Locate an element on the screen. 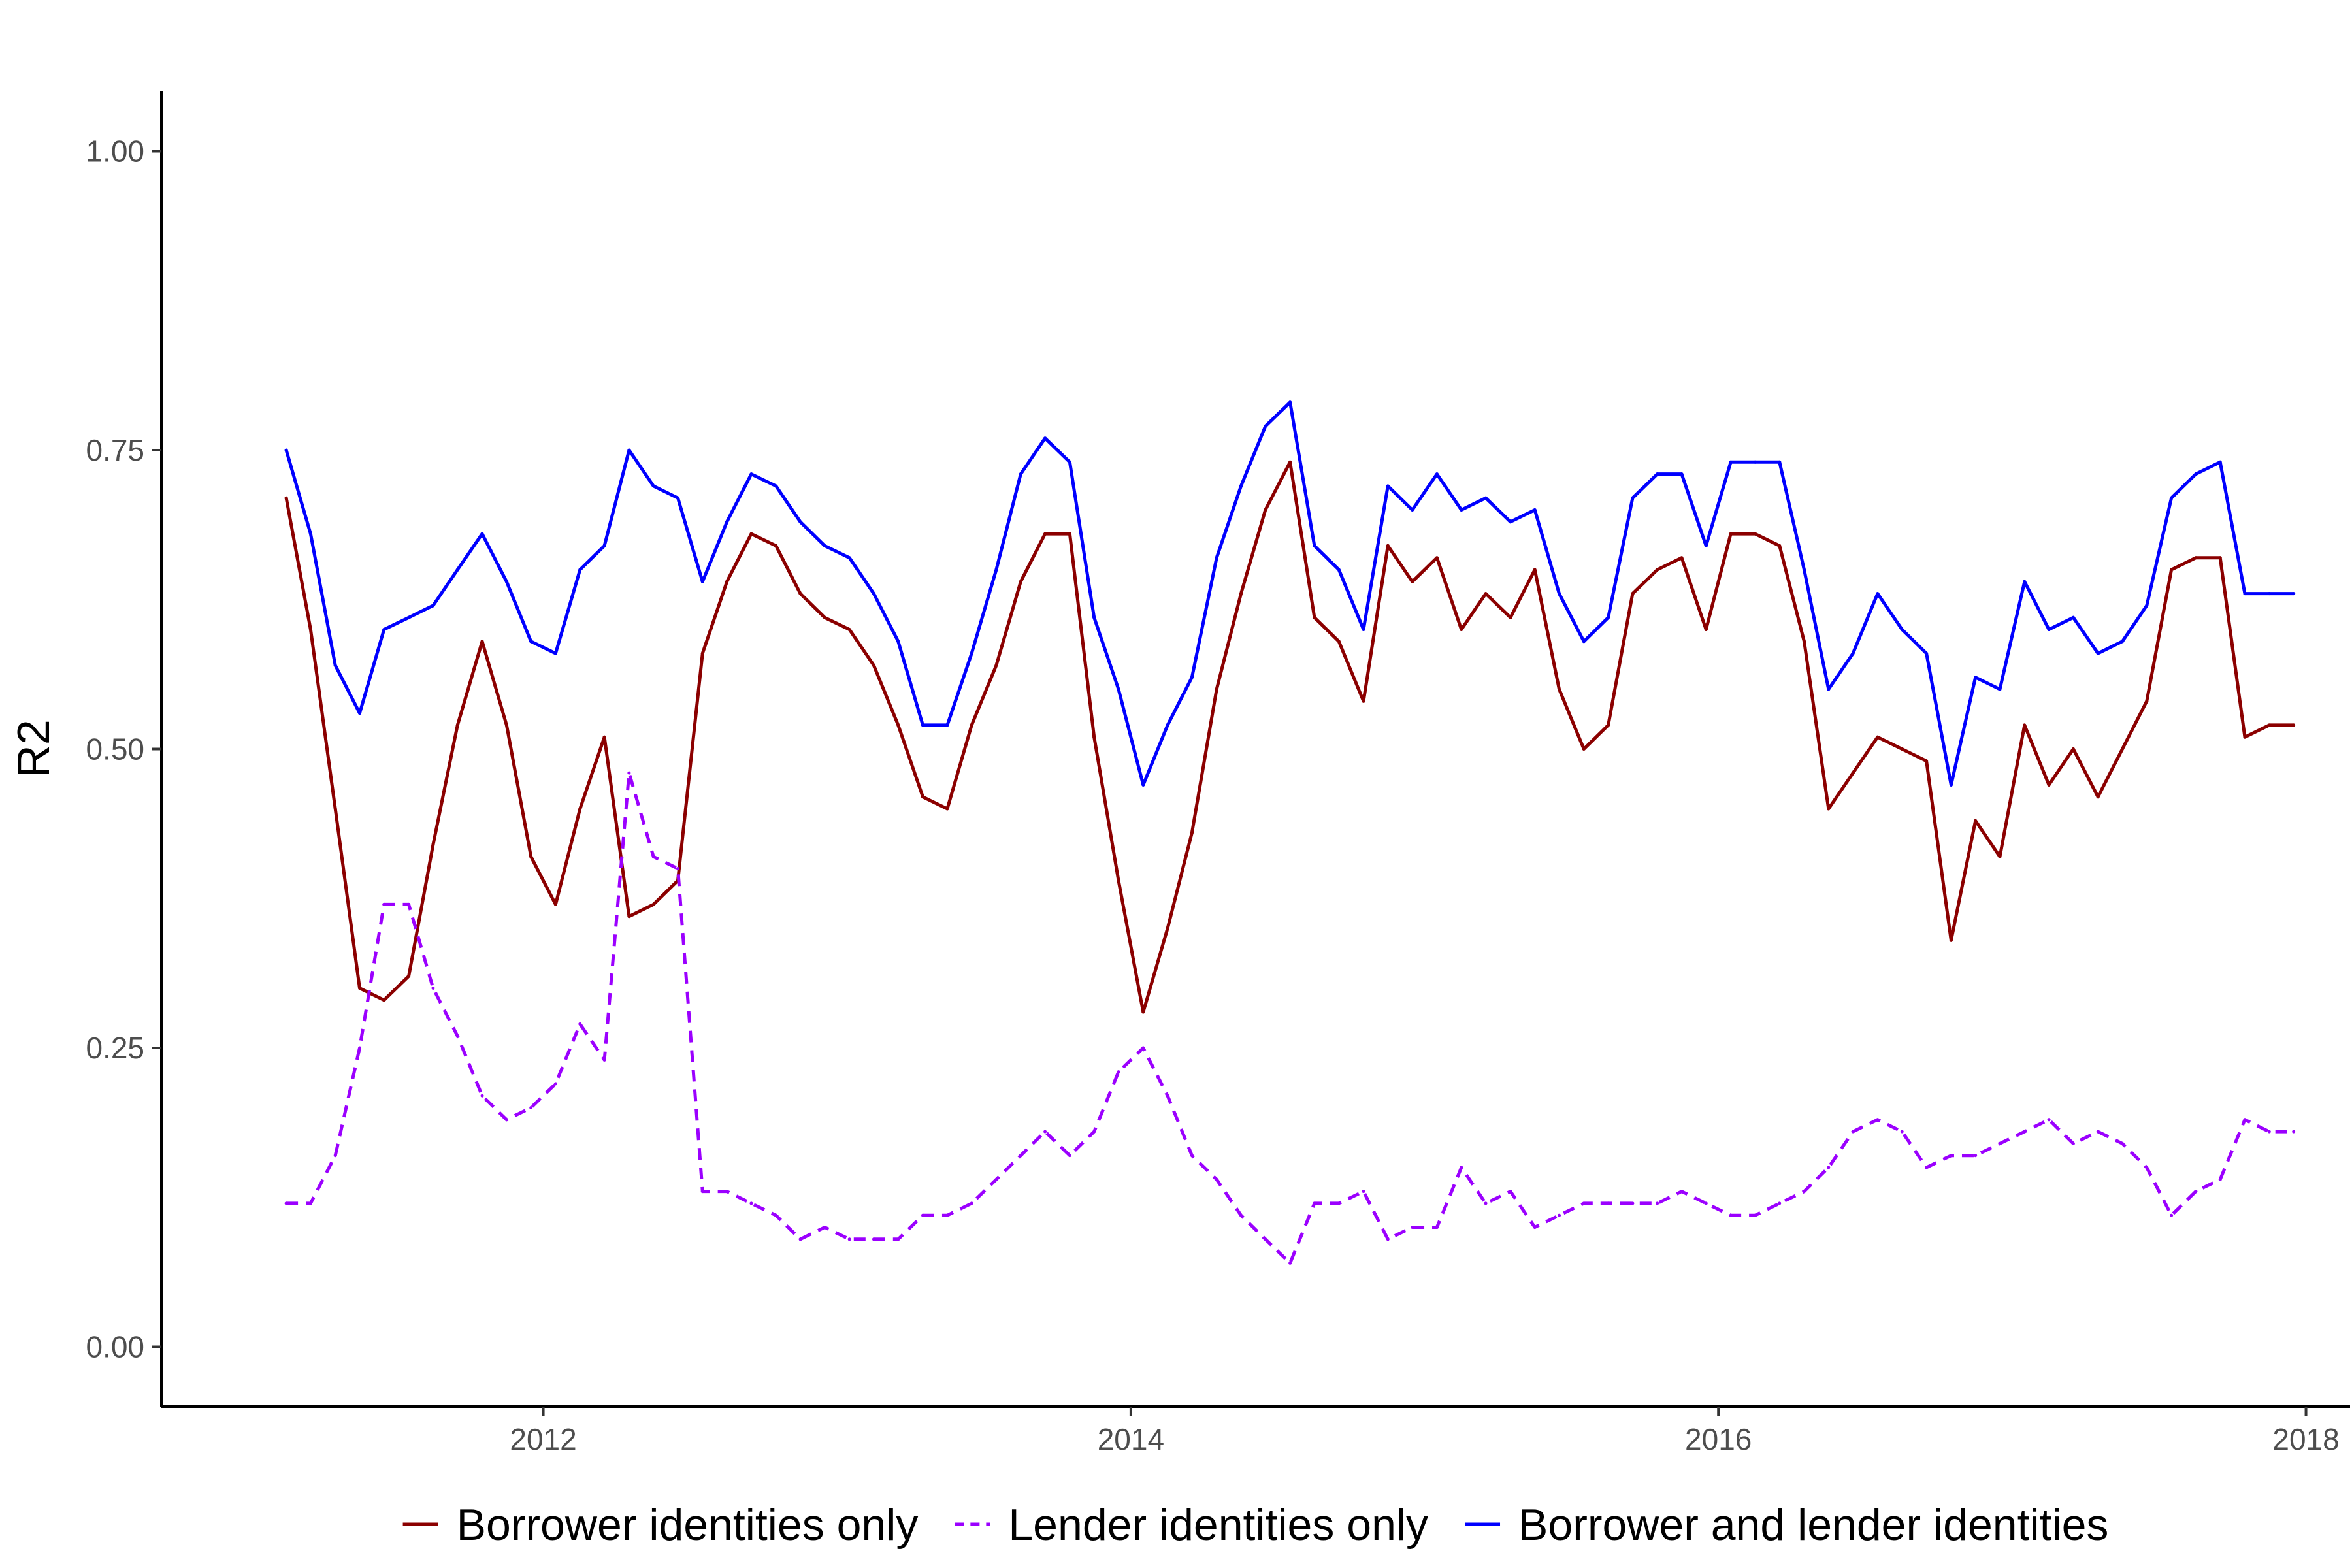 The image size is (2352, 1568). x-tick-label: 2012 is located at coordinates (543, 1439).